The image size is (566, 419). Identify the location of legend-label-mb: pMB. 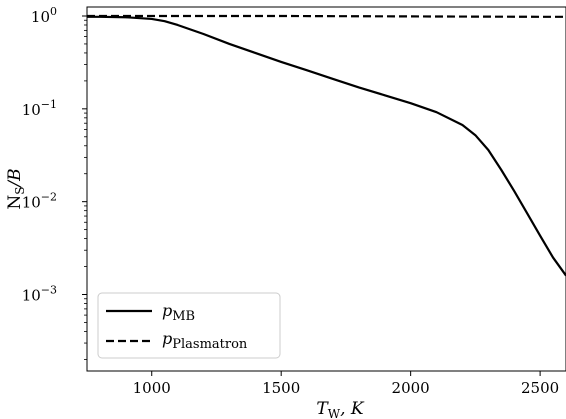
(178, 312).